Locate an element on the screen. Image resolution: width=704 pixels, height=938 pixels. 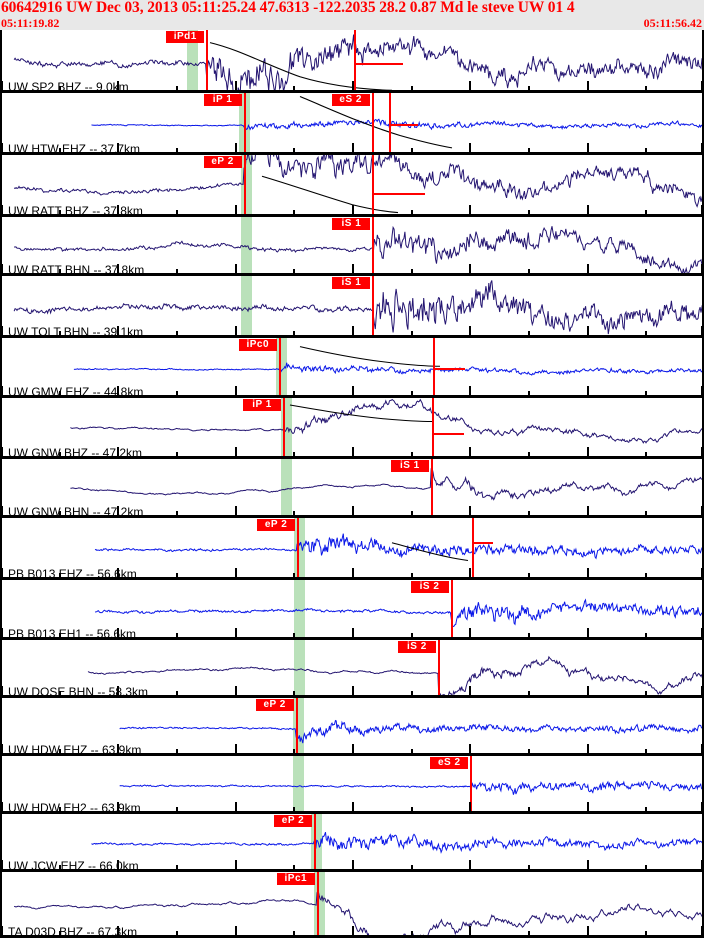
trace-panel: eP 2 PB B013 EHZ -- 56.6km is located at coordinates (352, 549).